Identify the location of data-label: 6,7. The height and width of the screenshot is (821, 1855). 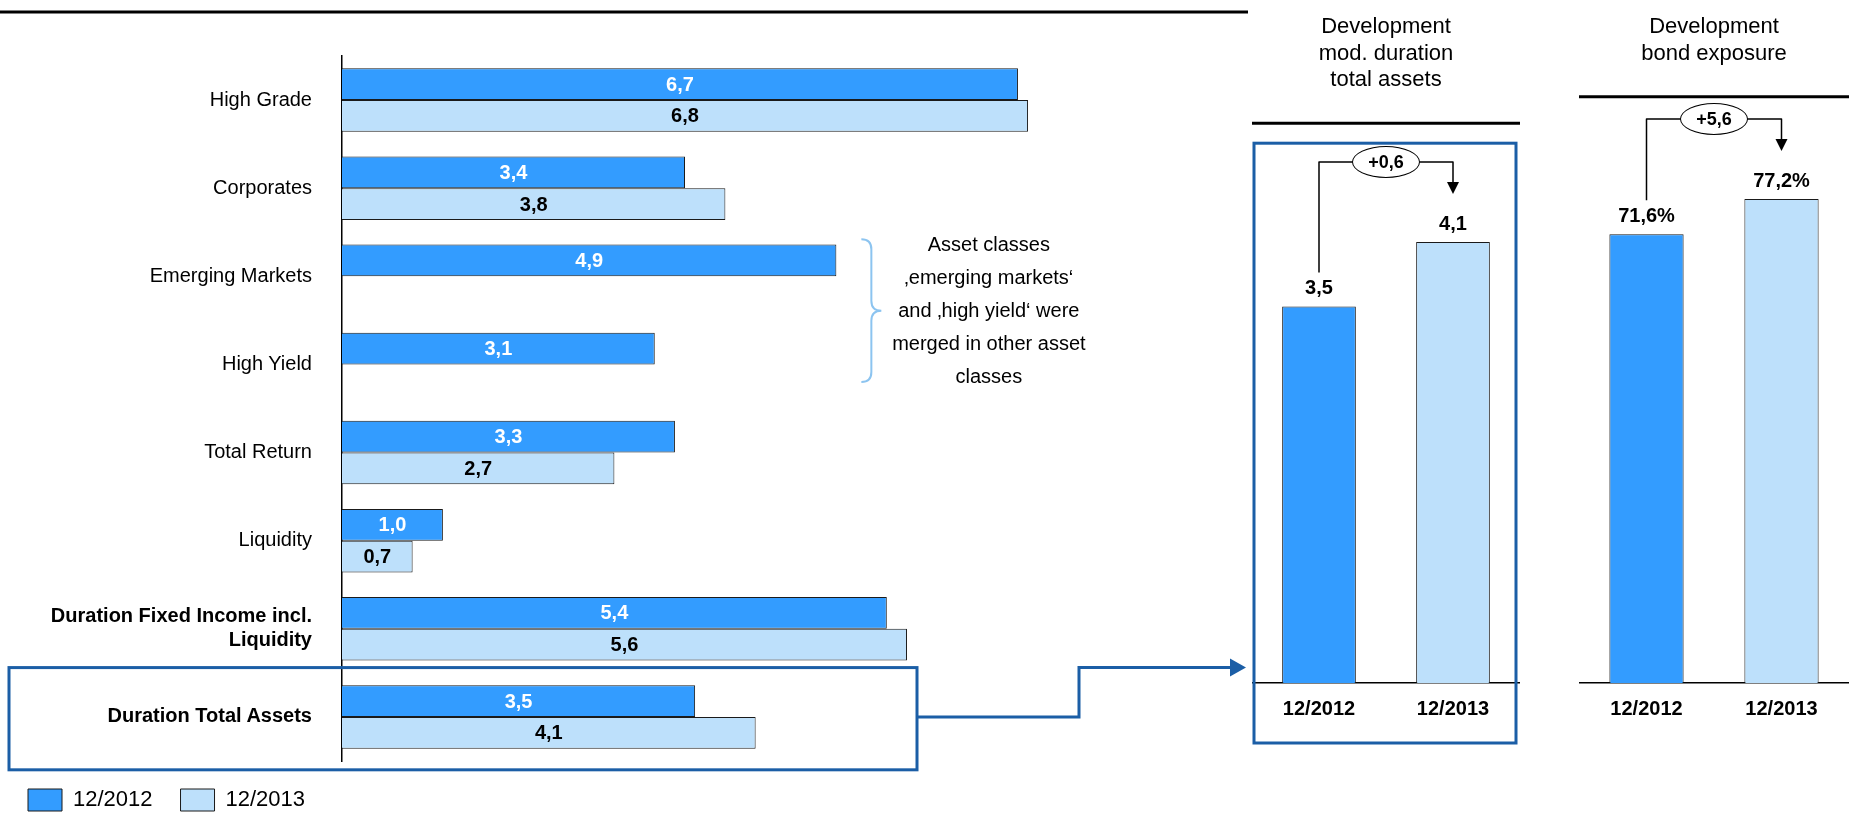
(680, 83).